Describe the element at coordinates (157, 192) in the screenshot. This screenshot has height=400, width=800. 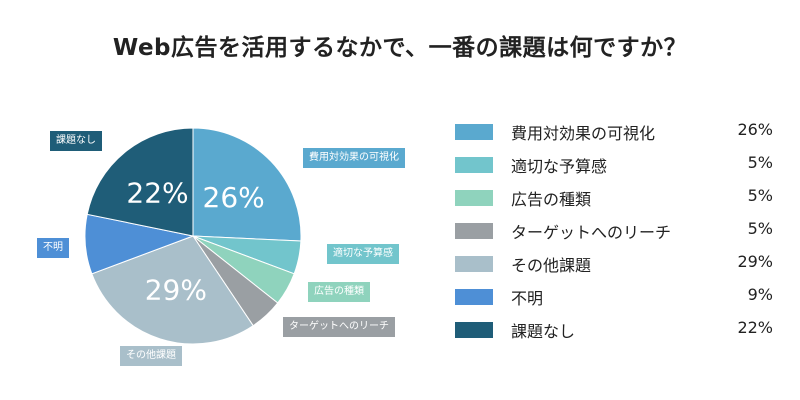
I see `slice-value-label: 22%` at that location.